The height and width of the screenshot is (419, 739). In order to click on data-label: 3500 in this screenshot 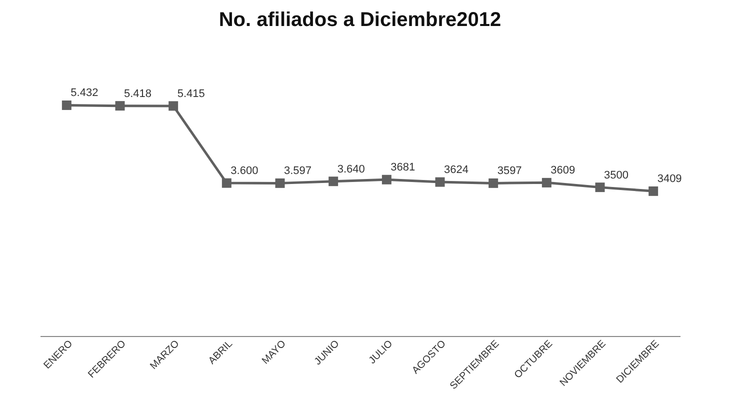, I will do `click(616, 175)`.